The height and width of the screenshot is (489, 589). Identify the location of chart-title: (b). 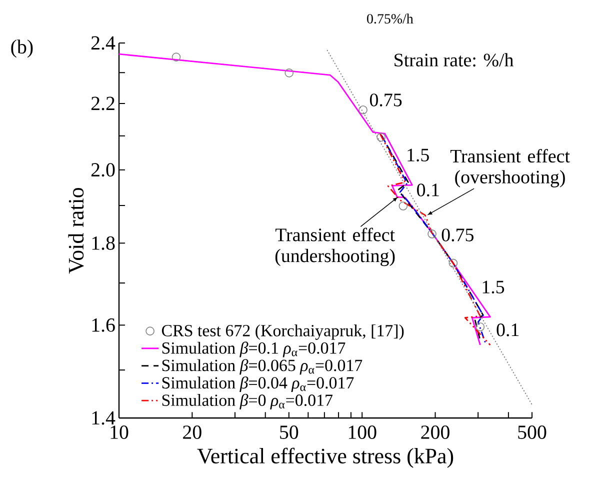
(22, 49).